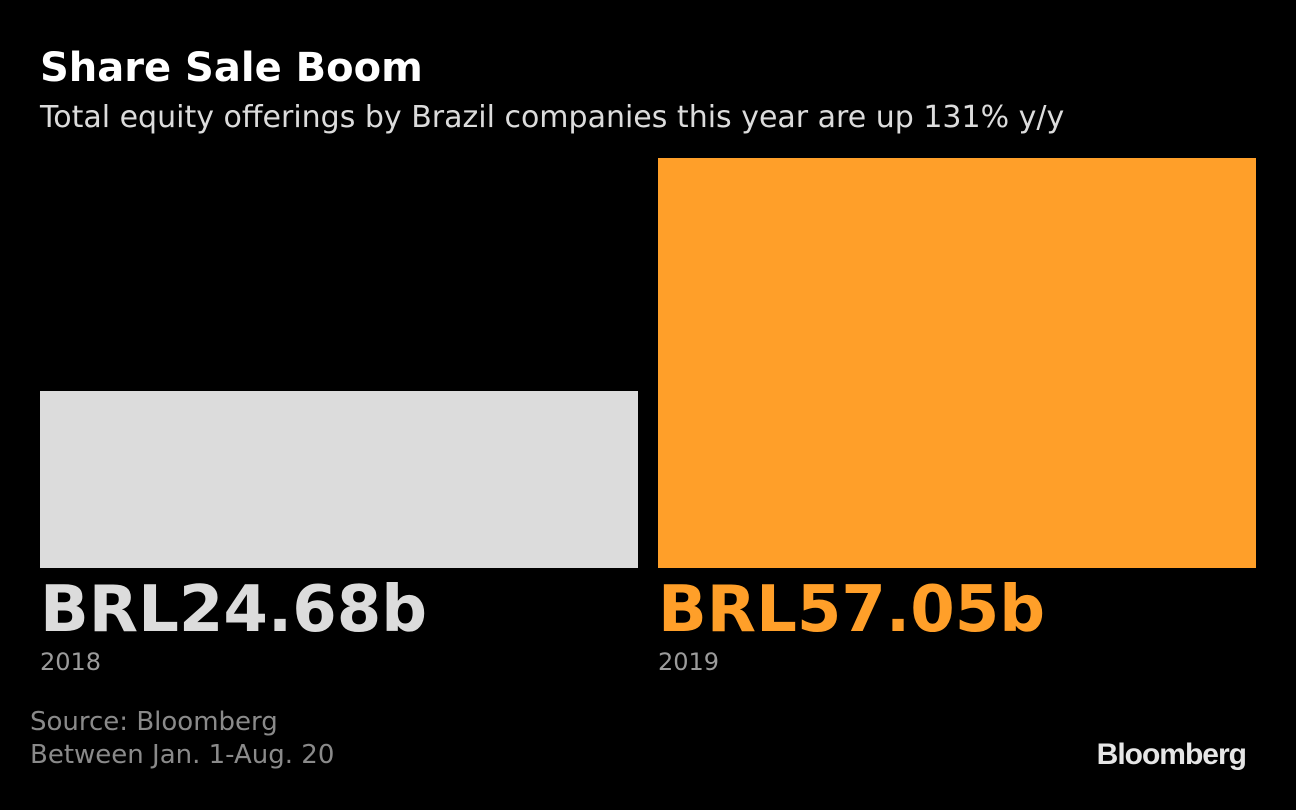 Image resolution: width=1296 pixels, height=810 pixels. Describe the element at coordinates (339, 479) in the screenshot. I see `bar-2018` at that location.